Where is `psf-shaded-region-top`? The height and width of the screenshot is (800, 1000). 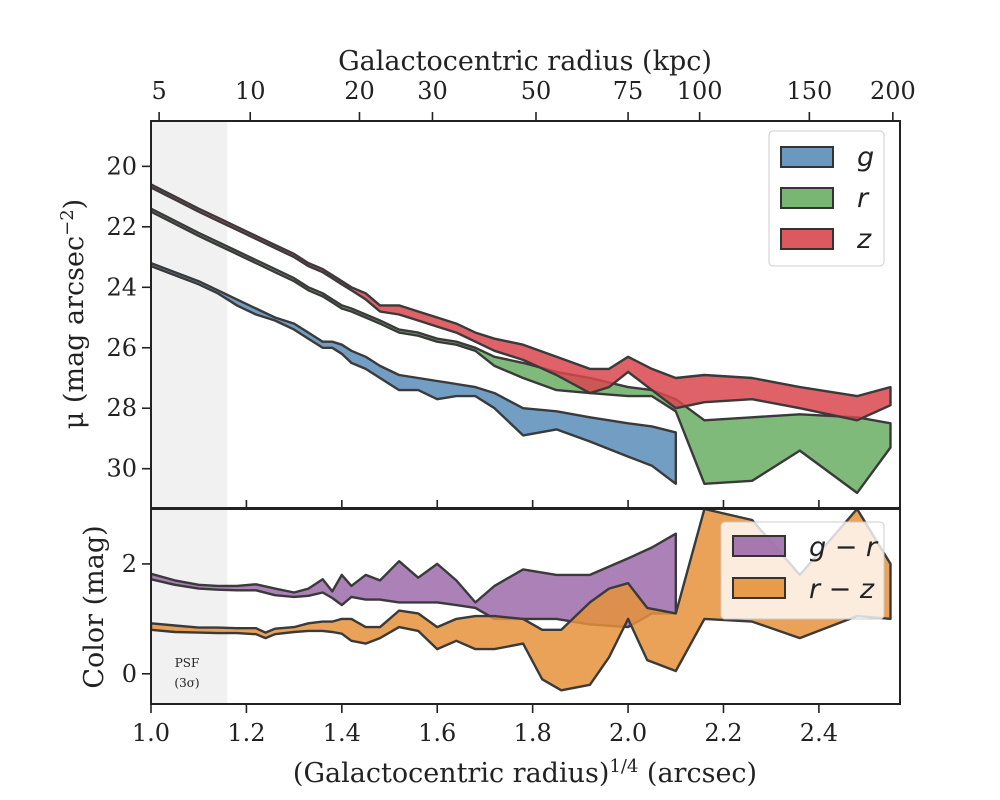
psf-shaded-region-top is located at coordinates (189, 314).